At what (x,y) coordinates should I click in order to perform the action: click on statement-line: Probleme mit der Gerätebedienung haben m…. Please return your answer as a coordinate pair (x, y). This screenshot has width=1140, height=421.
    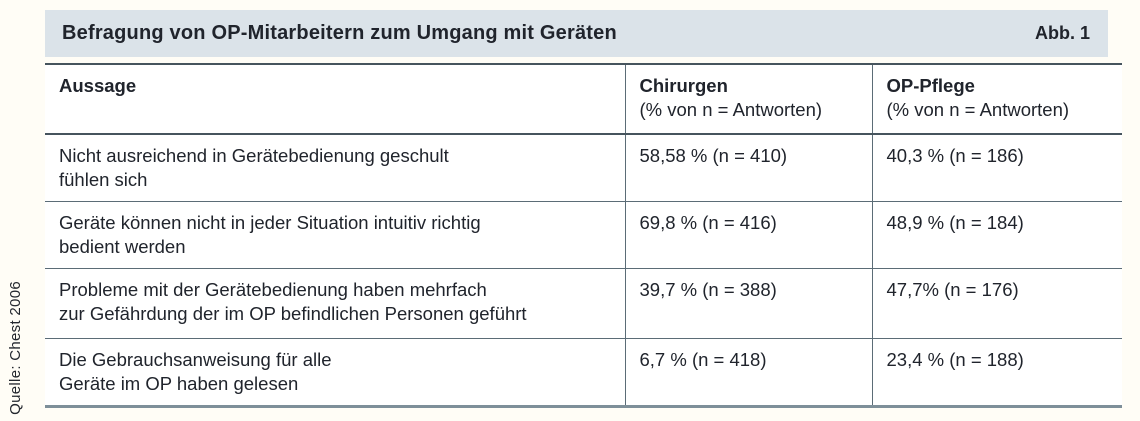
    Looking at the image, I should click on (273, 289).